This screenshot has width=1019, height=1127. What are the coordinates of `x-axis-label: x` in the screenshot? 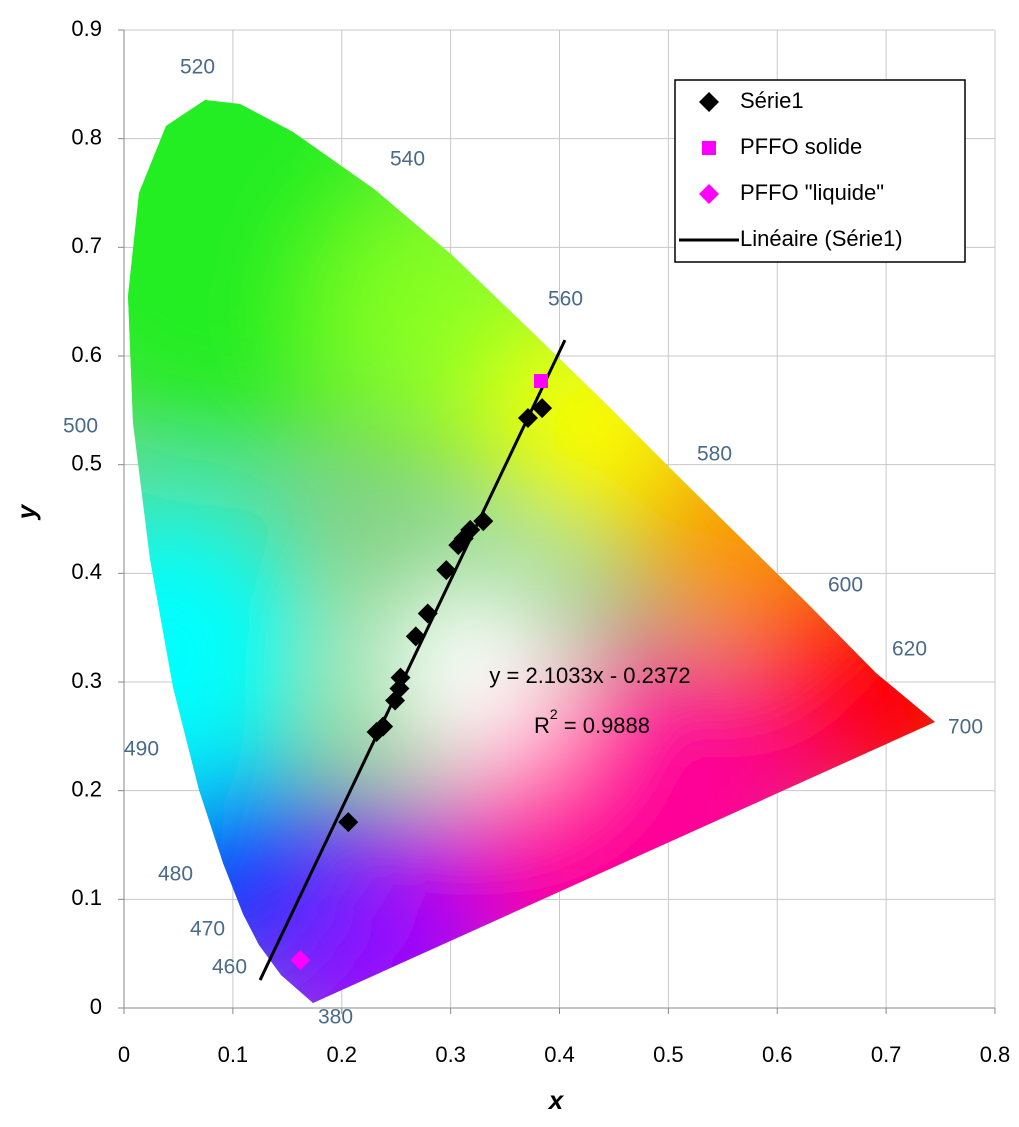 It's located at (556, 1100).